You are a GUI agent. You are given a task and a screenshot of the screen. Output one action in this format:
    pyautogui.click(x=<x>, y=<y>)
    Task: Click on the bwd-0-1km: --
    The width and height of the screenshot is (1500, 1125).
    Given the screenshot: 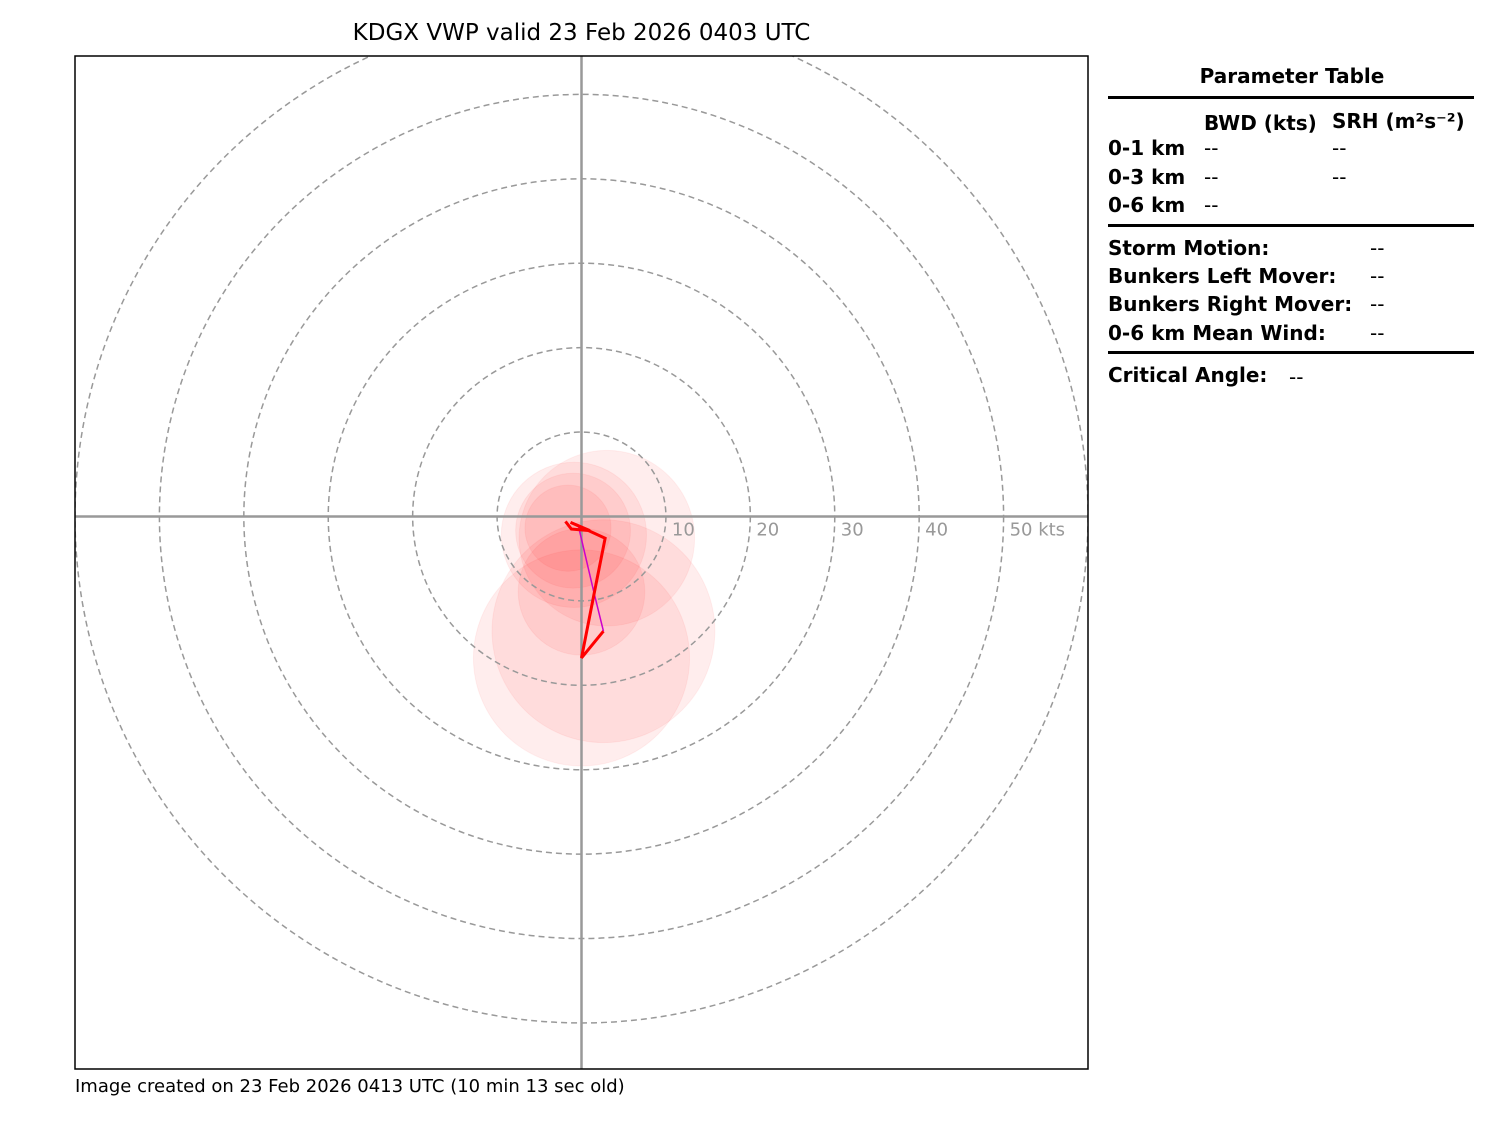 What is the action you would take?
    pyautogui.click(x=1211, y=148)
    